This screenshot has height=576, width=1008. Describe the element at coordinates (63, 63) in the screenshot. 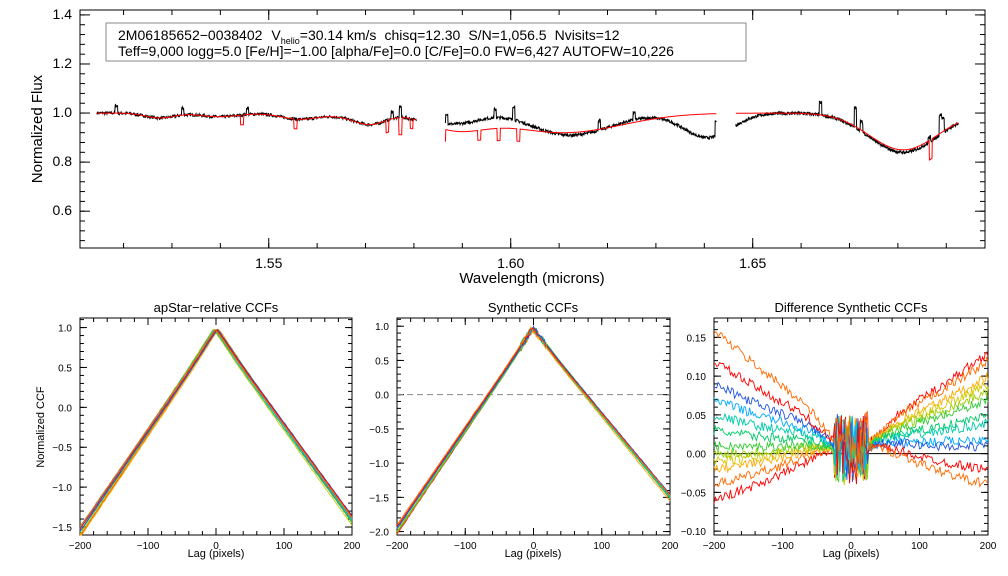

I see `y-tick-label: 1.2` at that location.